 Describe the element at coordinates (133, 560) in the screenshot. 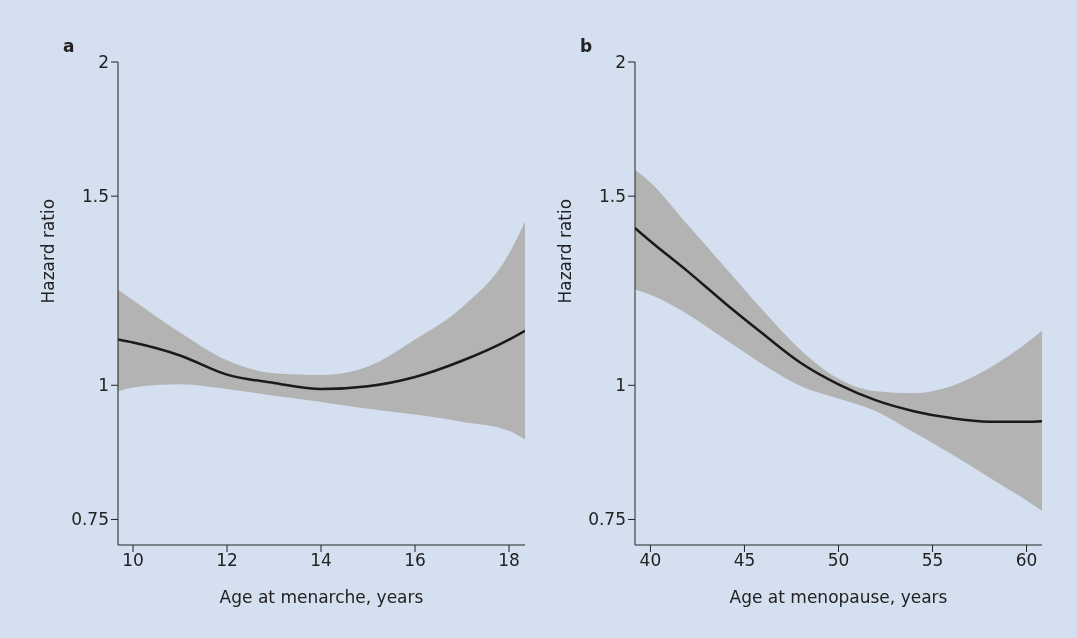

I see `x-tick-label: 10` at that location.